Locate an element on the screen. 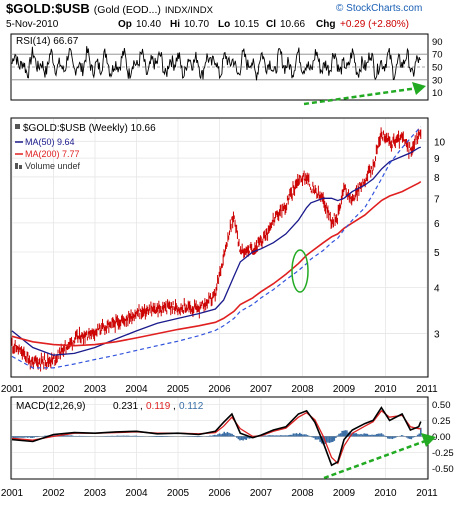  price-x-tick-label: 2002 is located at coordinates (53, 389).